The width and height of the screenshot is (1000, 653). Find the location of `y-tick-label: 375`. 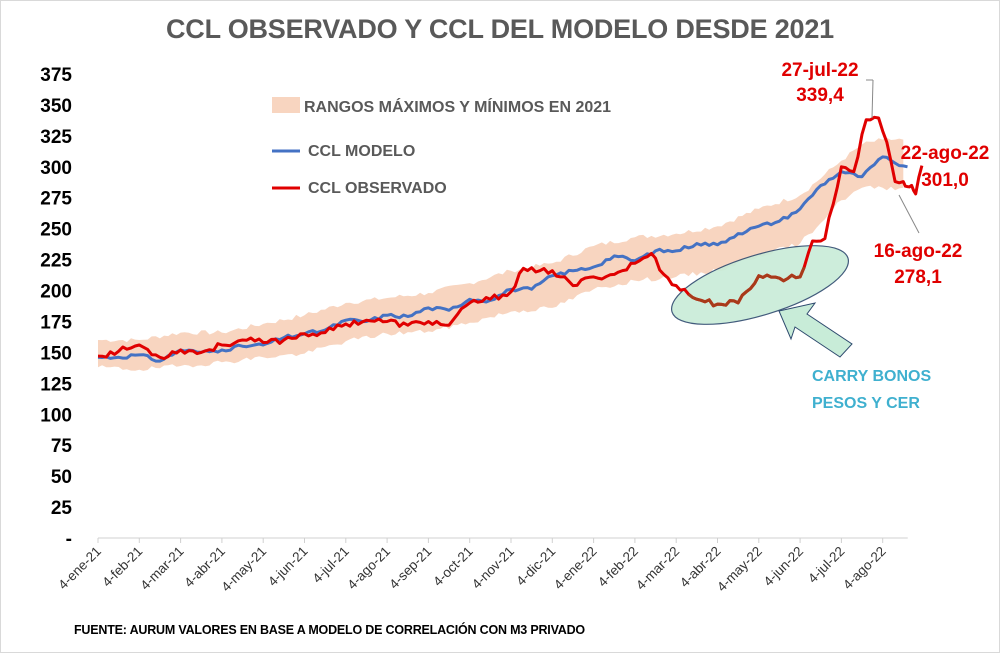

y-tick-label: 375 is located at coordinates (56, 75).